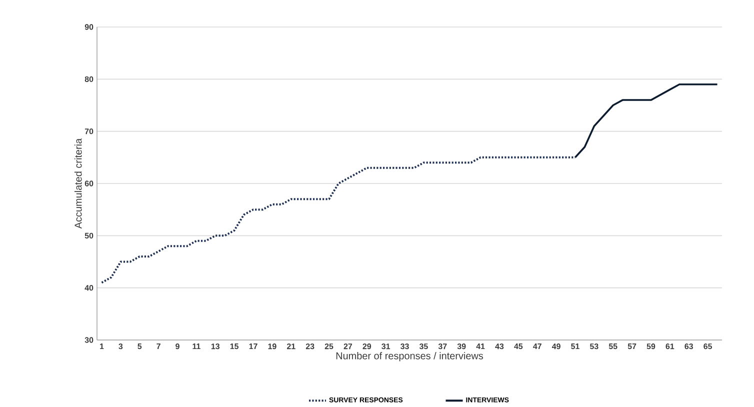 This screenshot has height=407, width=754. What do you see at coordinates (78, 183) in the screenshot?
I see `y-axis-title: Accumulated criteria` at bounding box center [78, 183].